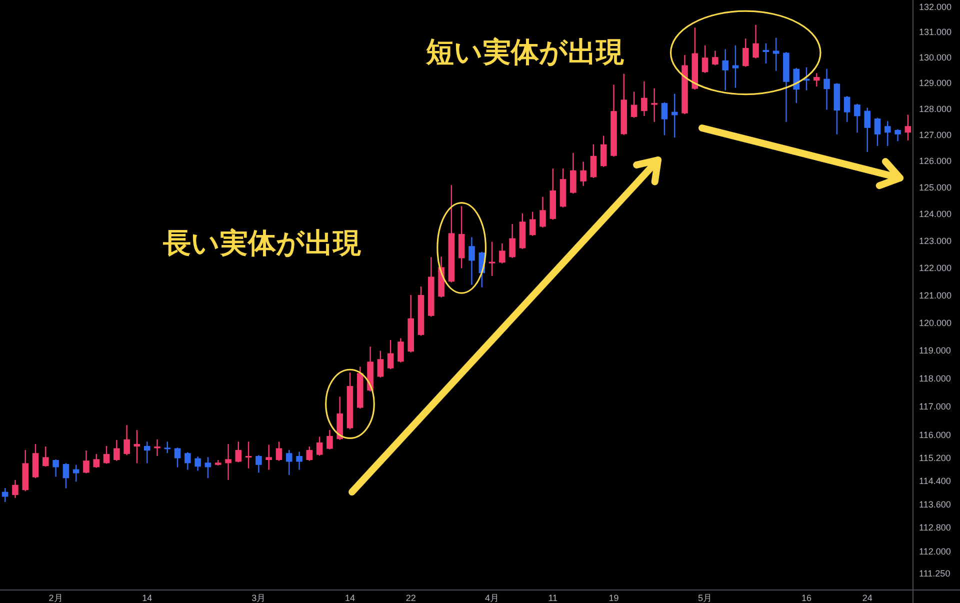  I want to click on y-tick-label: 128.000, so click(935, 109).